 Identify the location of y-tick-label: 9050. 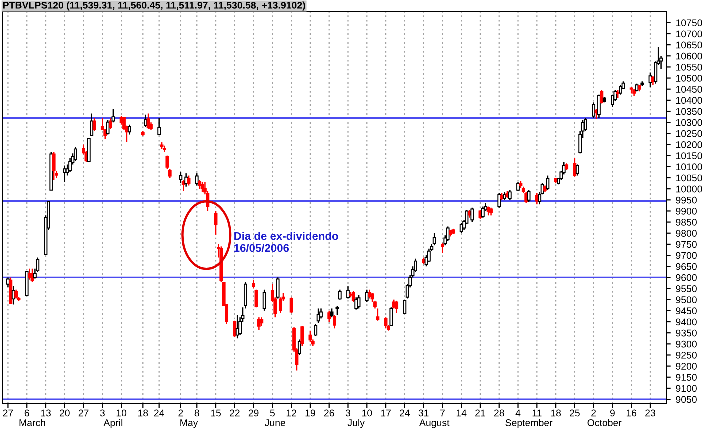
(686, 400).